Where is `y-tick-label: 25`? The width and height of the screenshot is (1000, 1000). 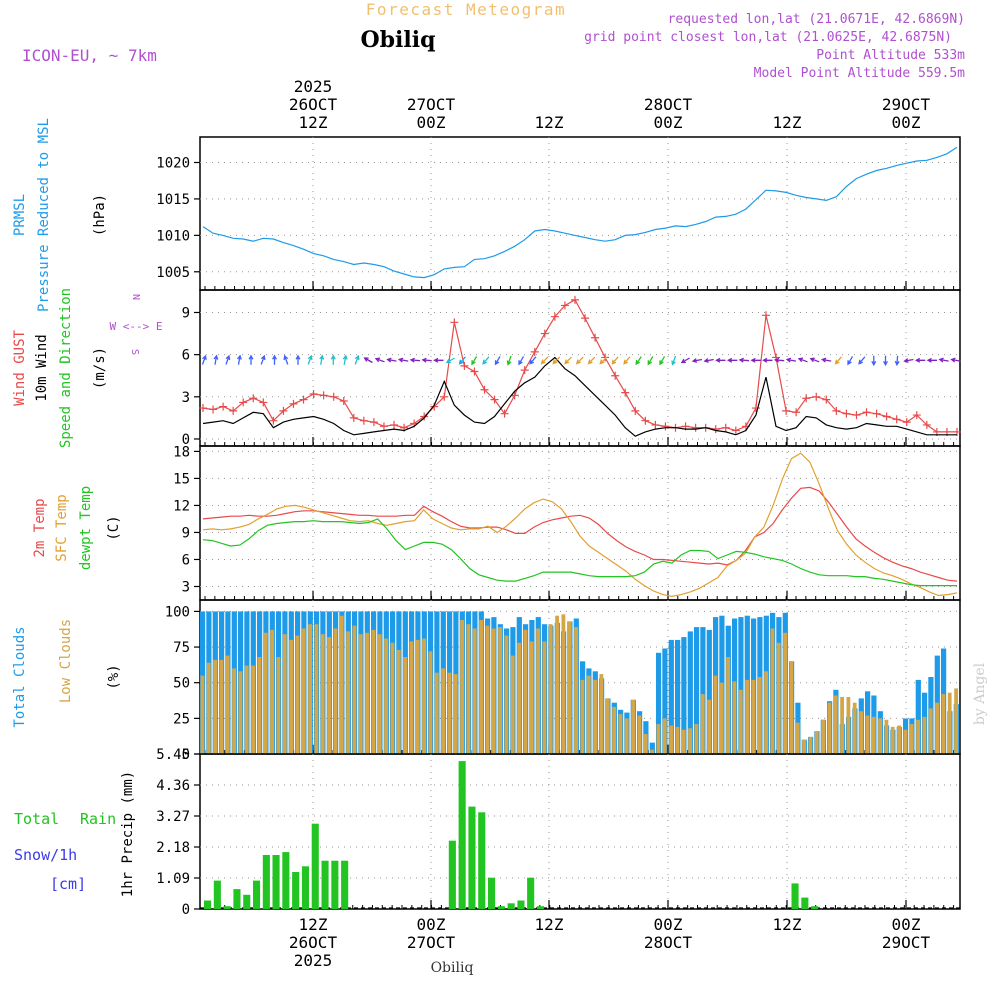
y-tick-label: 25 is located at coordinates (181, 719).